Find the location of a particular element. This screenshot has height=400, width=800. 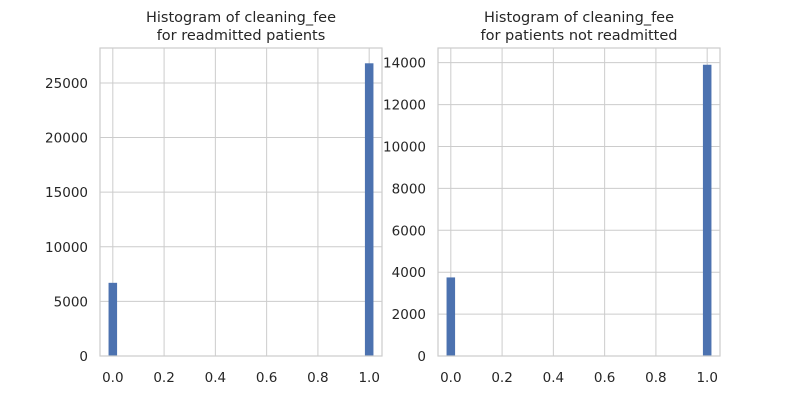

y-tick-label: 25000 is located at coordinates (66, 84).